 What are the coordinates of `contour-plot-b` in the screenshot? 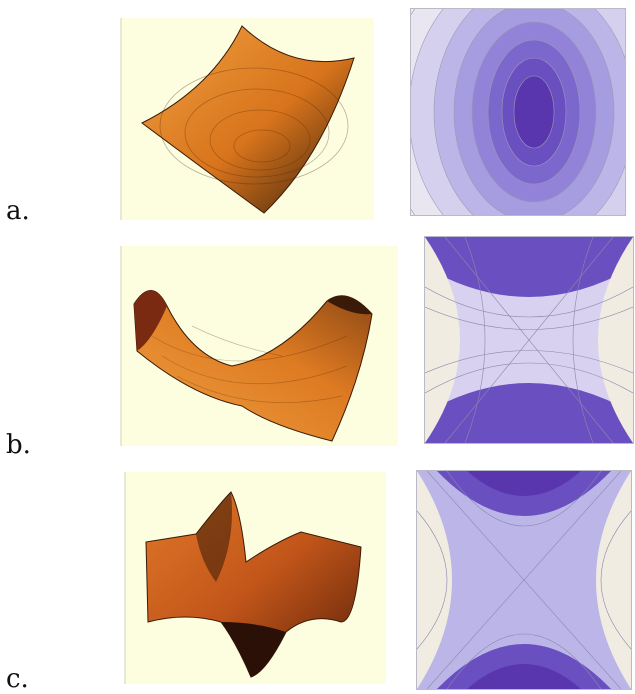 It's located at (529, 340).